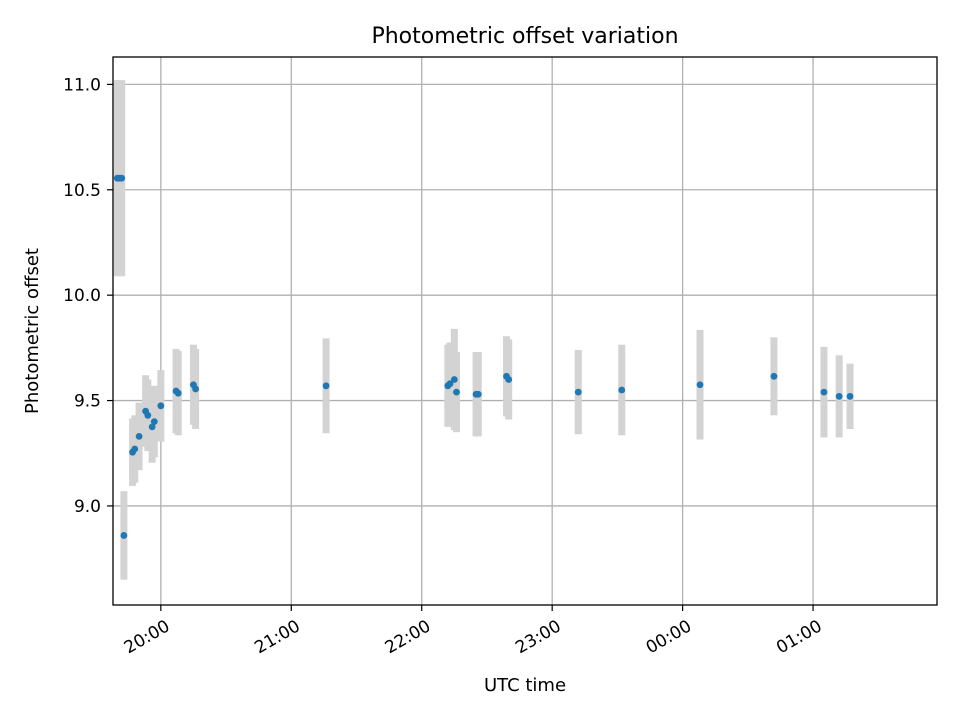 Image resolution: width=960 pixels, height=720 pixels. I want to click on y-tick-label: 10.5, so click(82, 191).